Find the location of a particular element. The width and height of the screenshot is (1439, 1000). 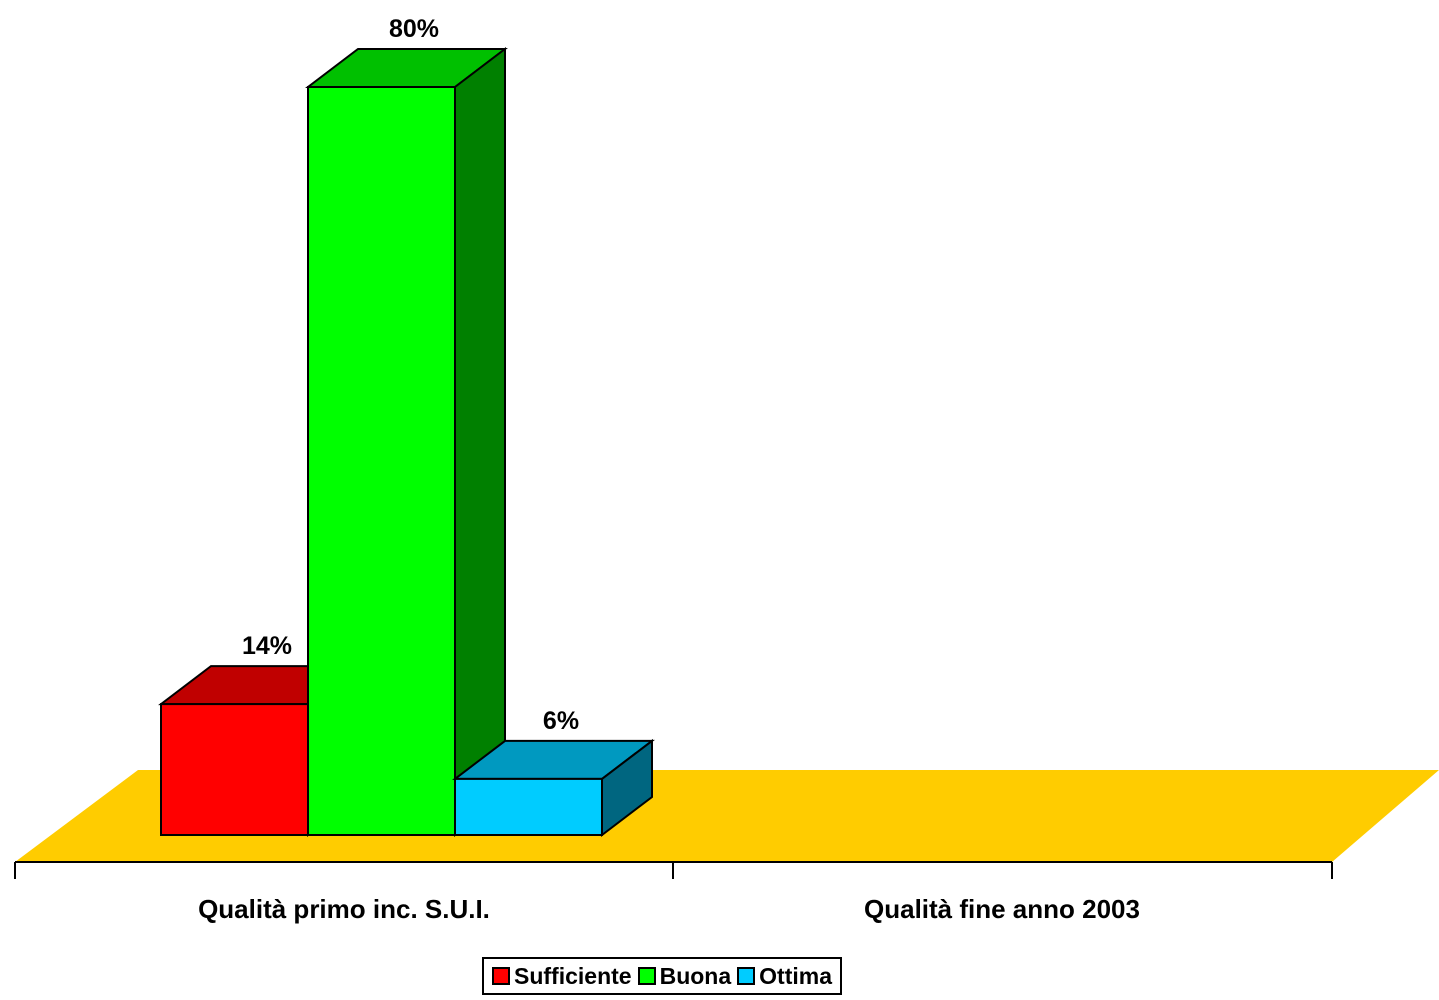

legend-swatch-ottima is located at coordinates (746, 976).